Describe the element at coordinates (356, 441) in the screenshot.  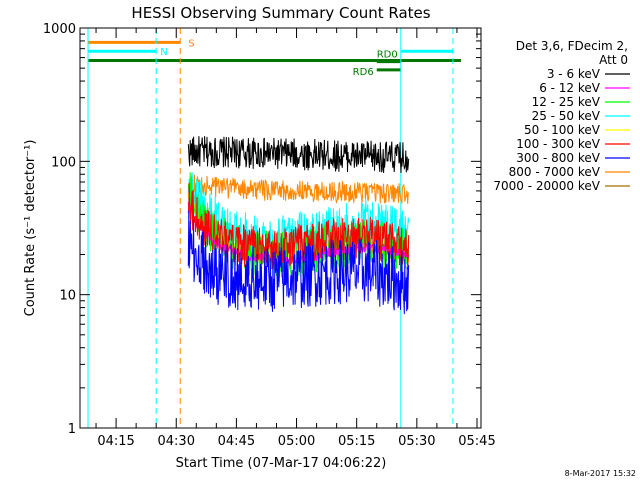
I see `x-tick-label: 05:15` at that location.